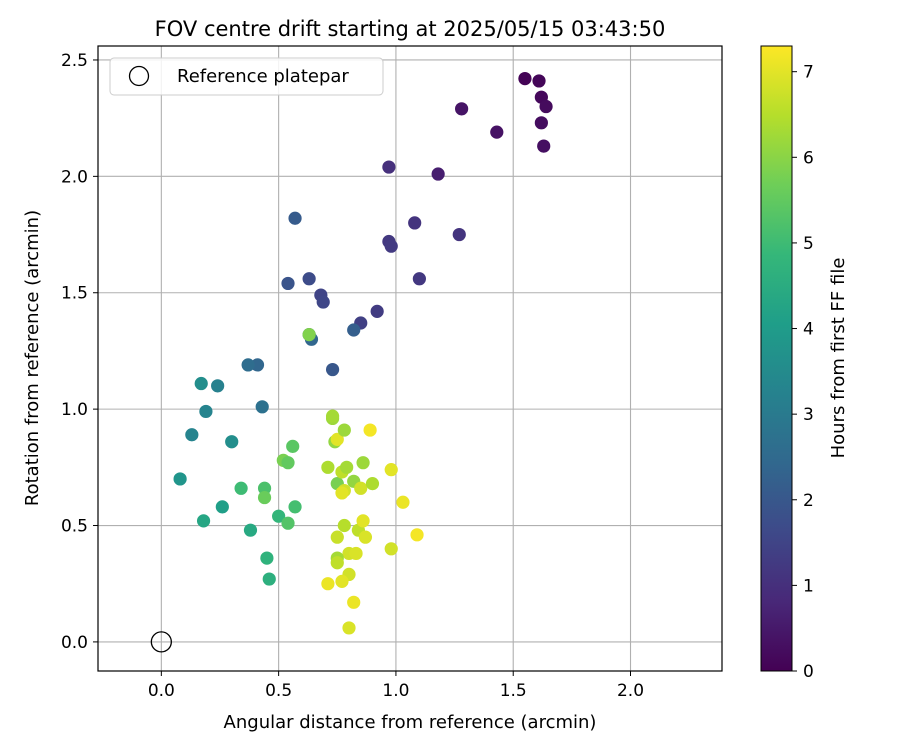  What do you see at coordinates (410, 722) in the screenshot?
I see `x-axis-label: Angular distance from reference (arcmin)` at bounding box center [410, 722].